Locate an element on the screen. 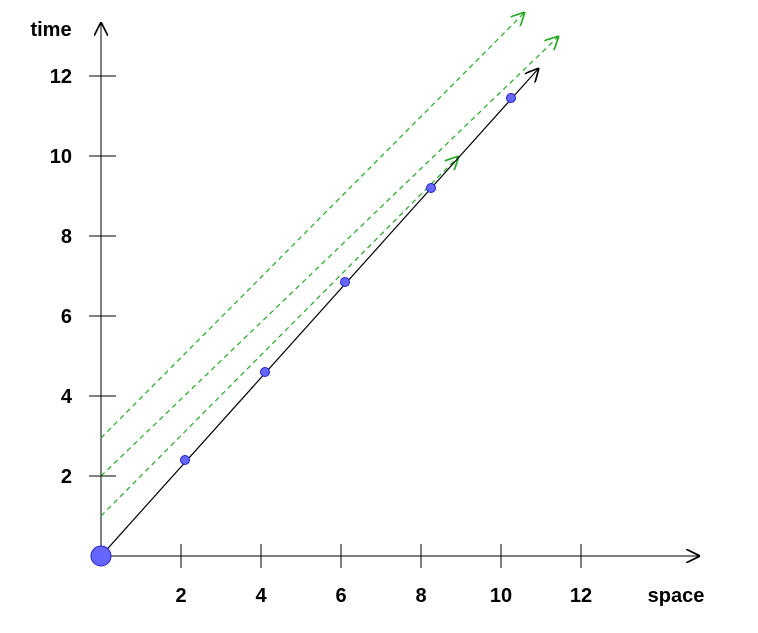 The image size is (758, 633). x-tick-label: 4 is located at coordinates (261, 596).